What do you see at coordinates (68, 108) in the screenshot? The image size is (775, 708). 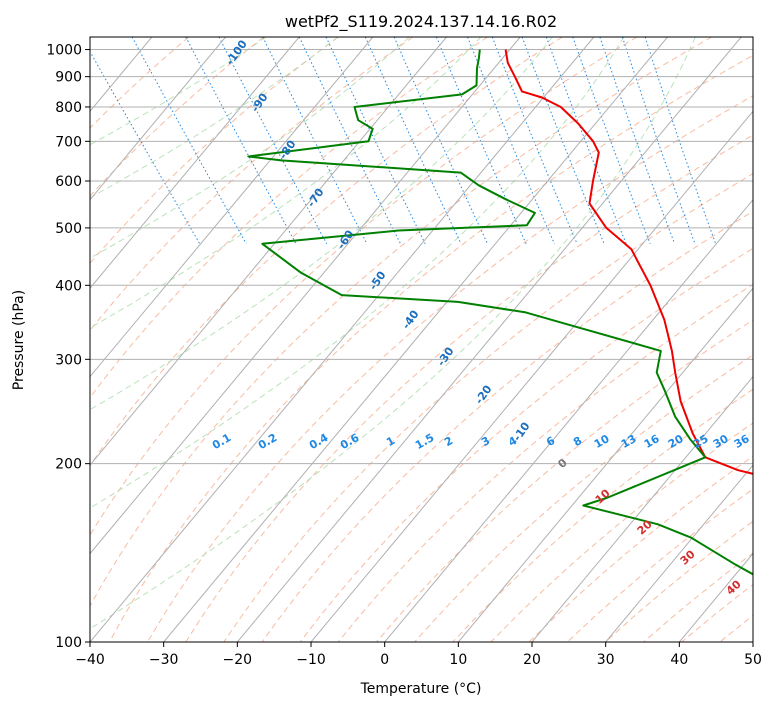 I see `y-tick-label: 800` at bounding box center [68, 108].